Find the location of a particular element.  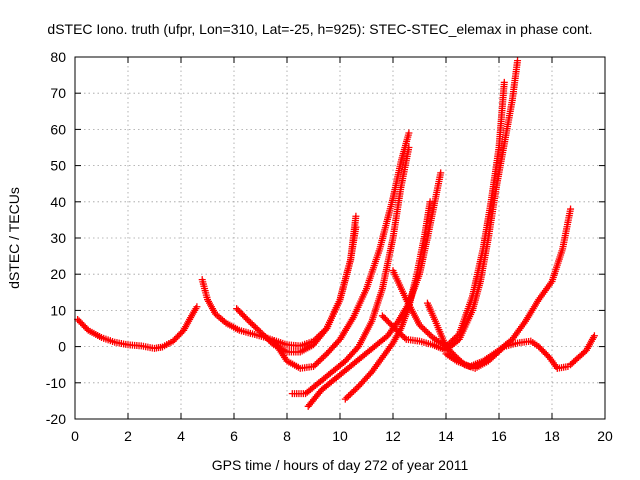

y-tick-label: 60 is located at coordinates (58, 129).